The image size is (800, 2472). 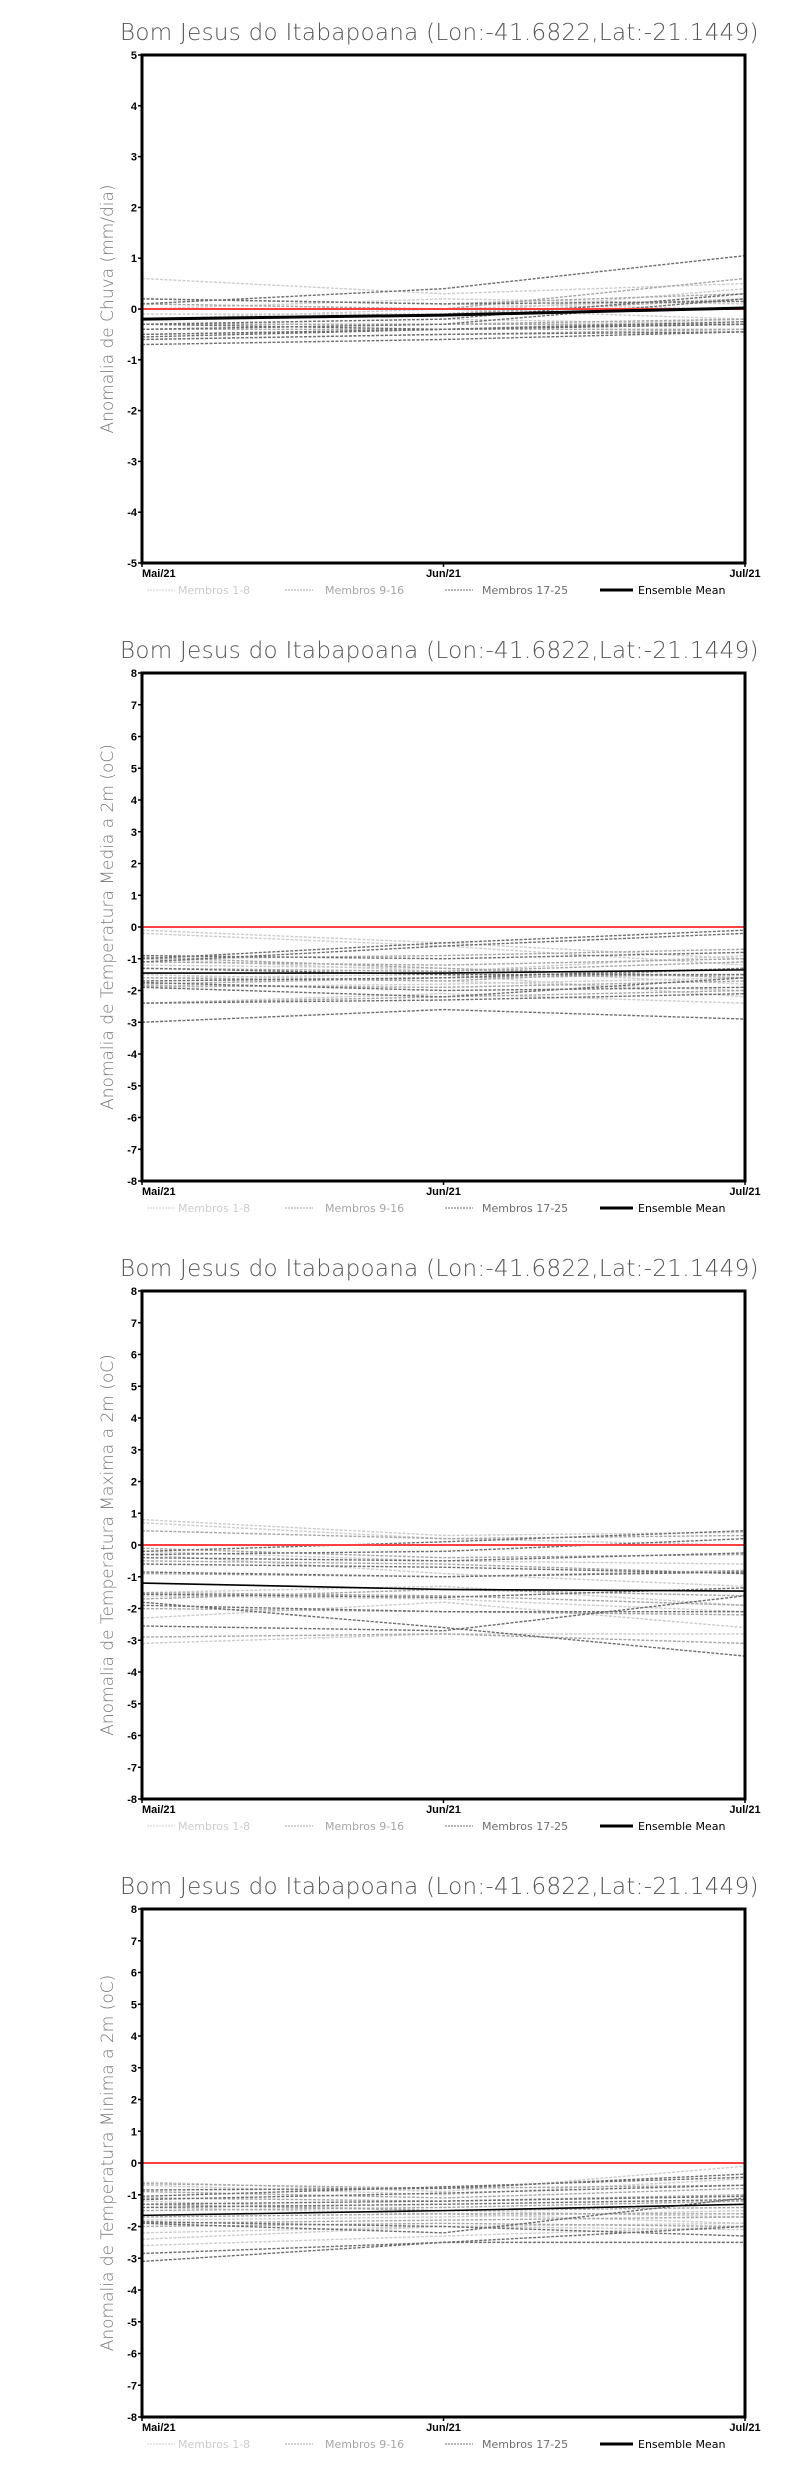 What do you see at coordinates (108, 927) in the screenshot?
I see `y-axis-label: Anomalia de Temperatura Media a 2m (oC)` at bounding box center [108, 927].